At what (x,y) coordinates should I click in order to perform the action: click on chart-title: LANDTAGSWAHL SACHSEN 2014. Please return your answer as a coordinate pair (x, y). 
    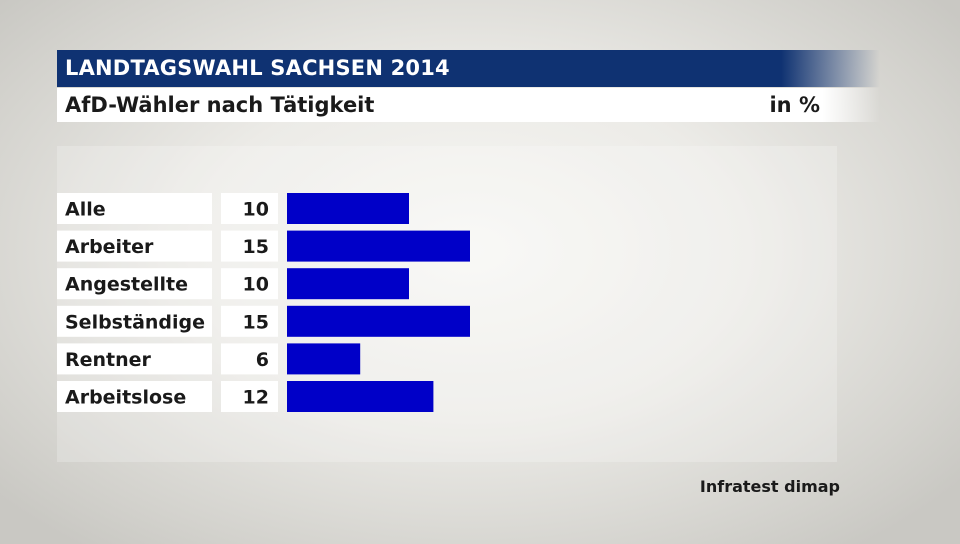
    Looking at the image, I should click on (257, 68).